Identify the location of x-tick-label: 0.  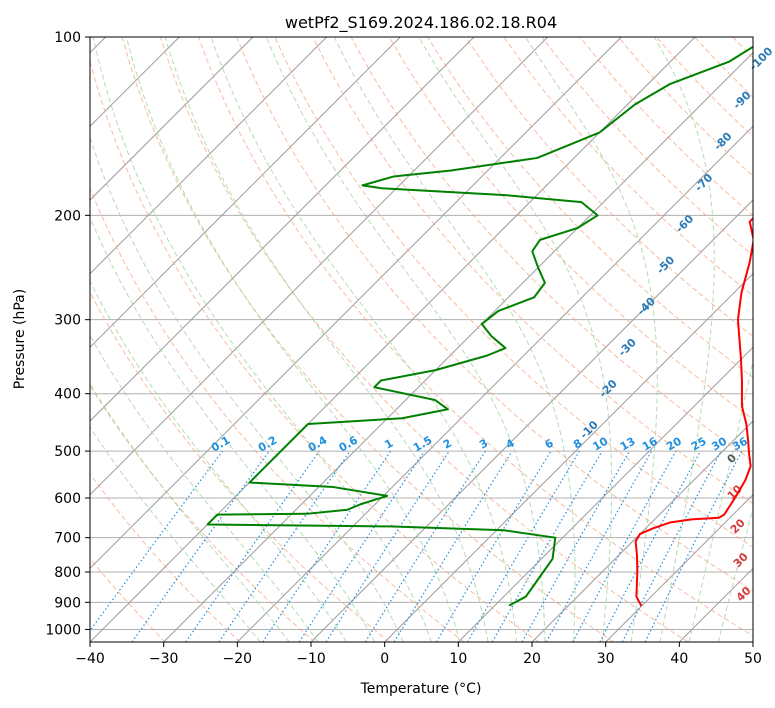
(384, 659).